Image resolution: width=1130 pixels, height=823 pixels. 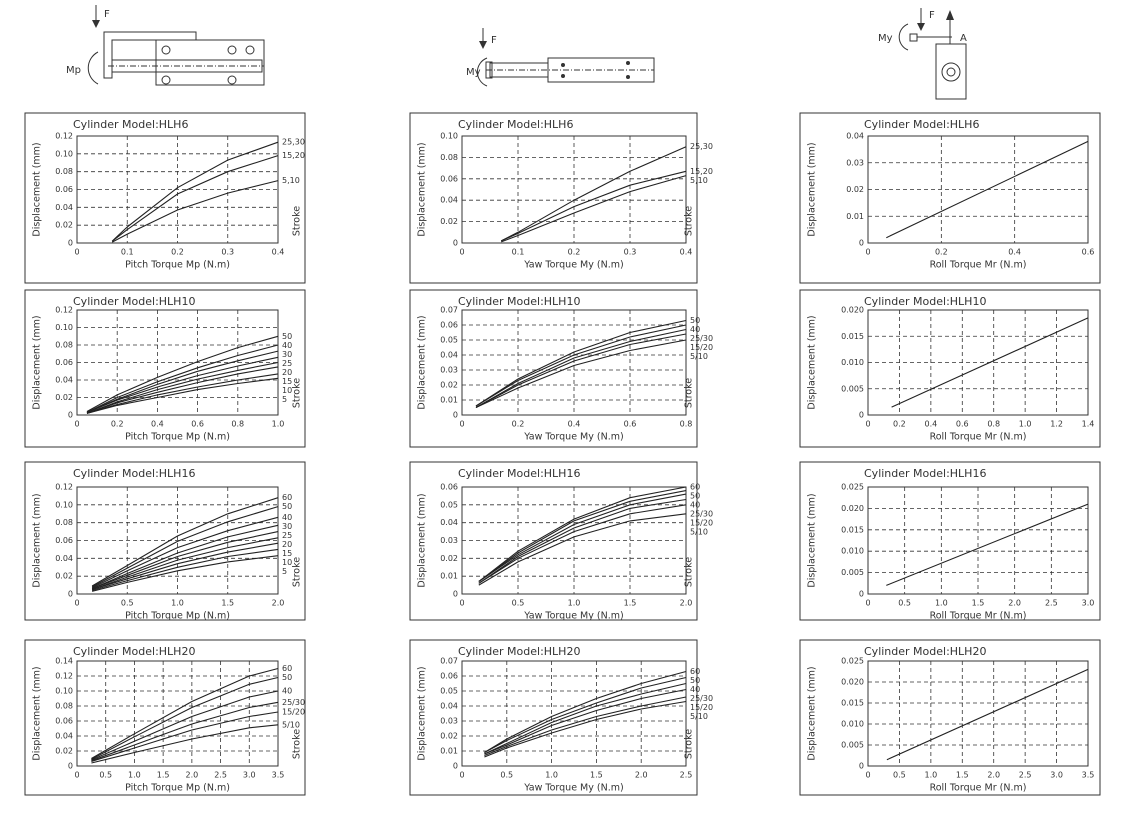 What do you see at coordinates (993, 775) in the screenshot?
I see `x-tick-label: 2.0` at bounding box center [993, 775].